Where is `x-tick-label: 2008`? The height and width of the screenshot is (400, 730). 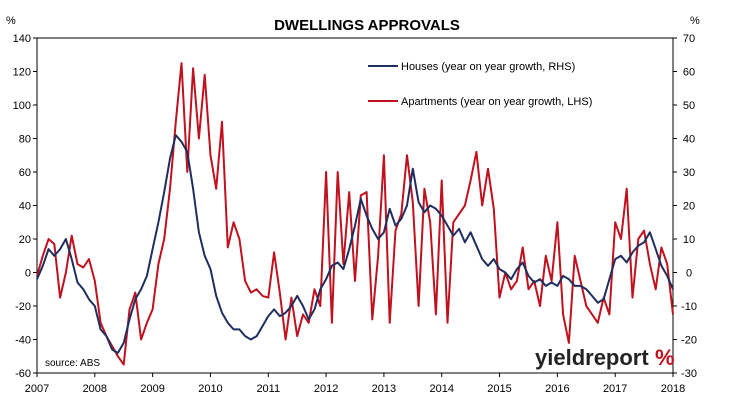
x-tick-label: 2008 is located at coordinates (95, 389).